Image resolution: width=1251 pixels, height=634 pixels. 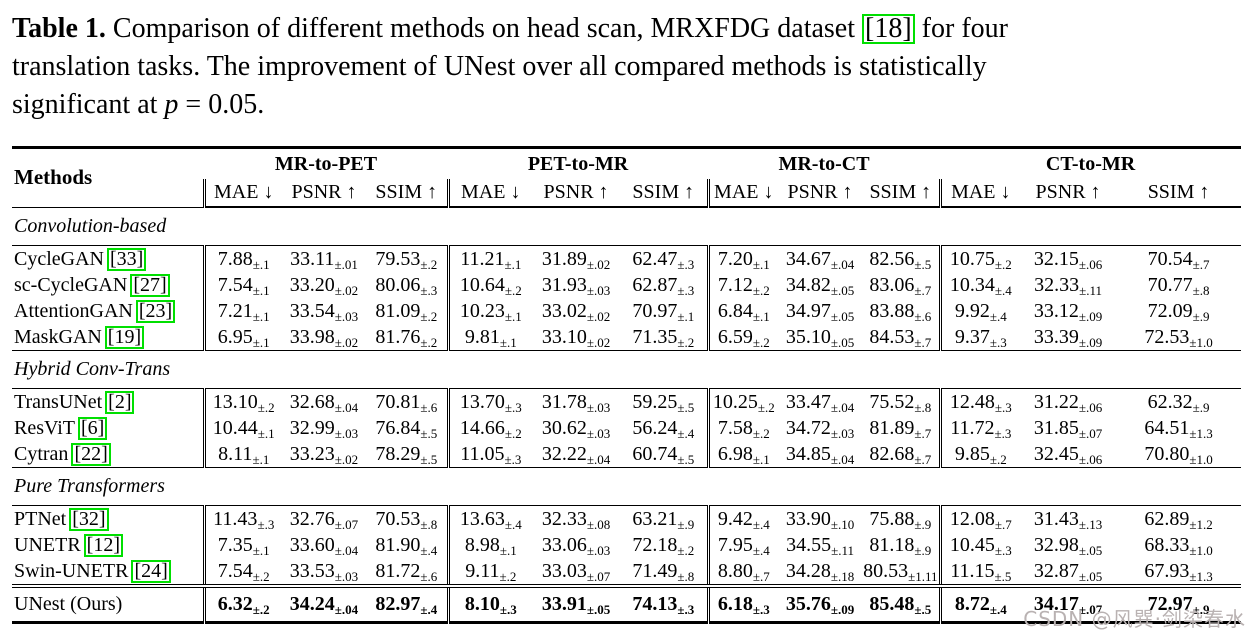 I want to click on value-cell: 72.09±.9, so click(x=1178, y=311).